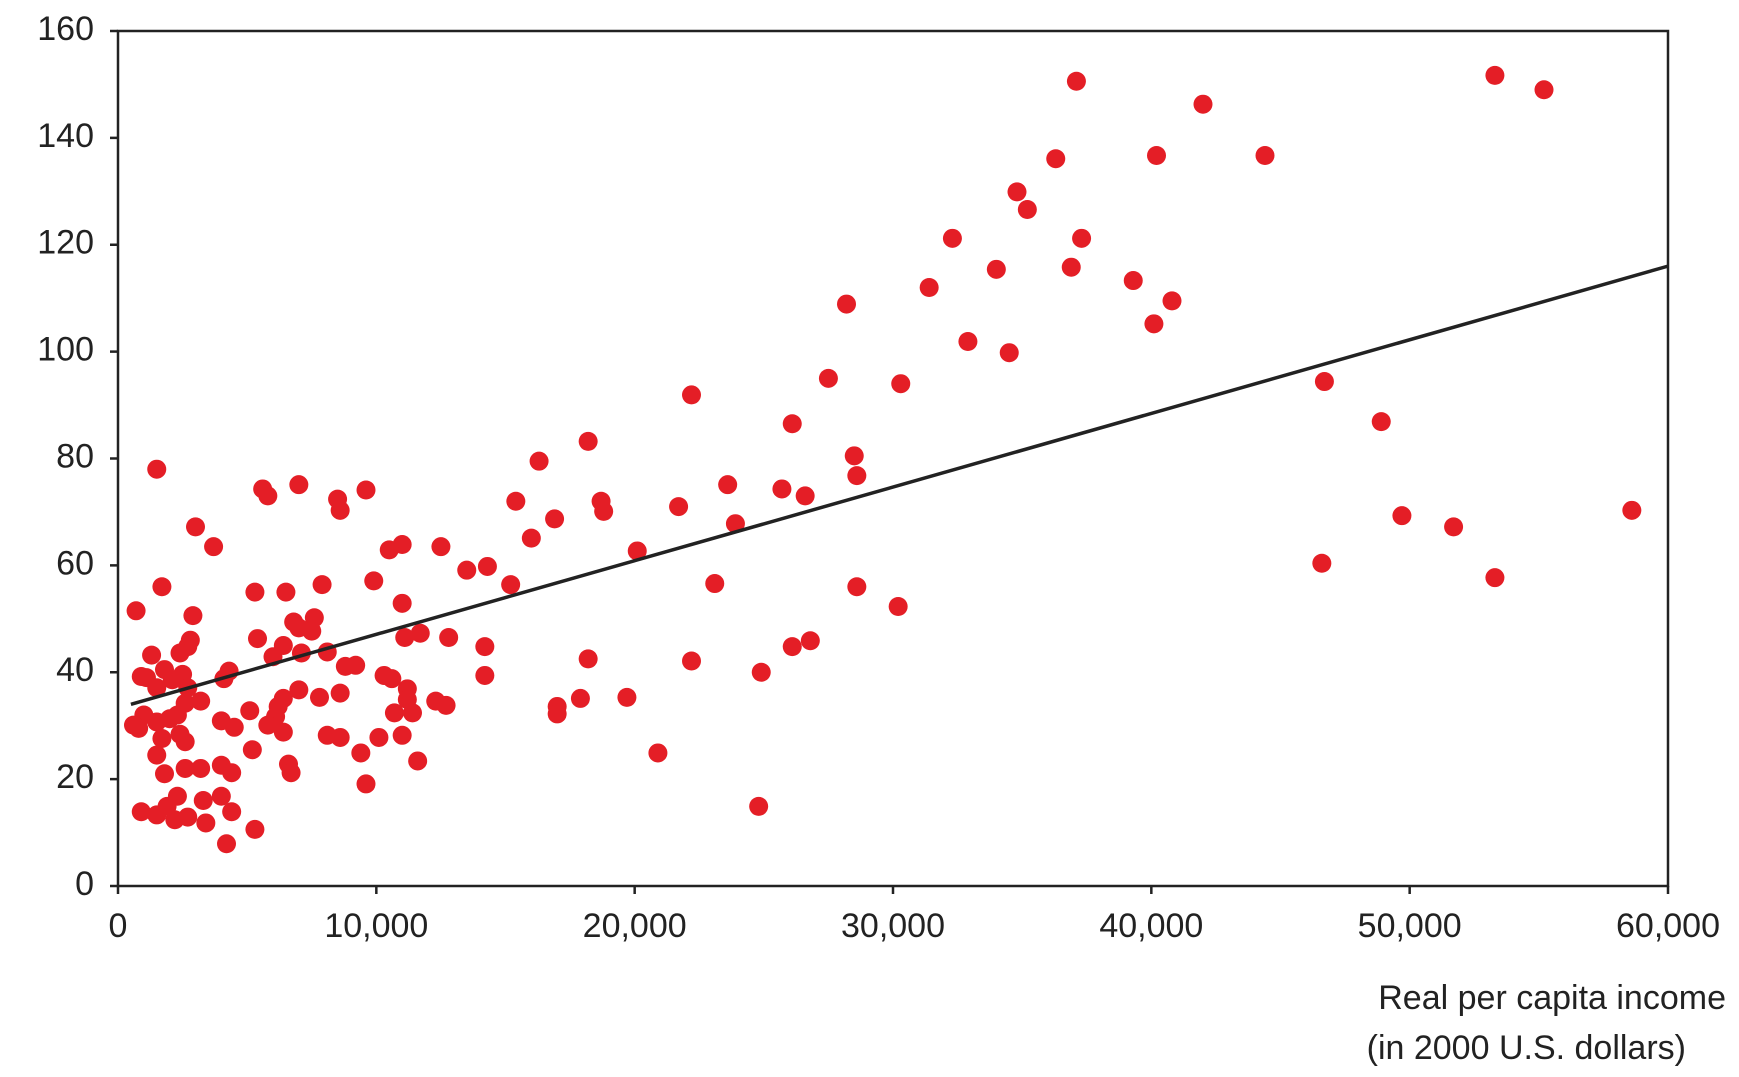 The height and width of the screenshot is (1077, 1739). Describe the element at coordinates (893, 926) in the screenshot. I see `x-tick-label: 30,000` at that location.